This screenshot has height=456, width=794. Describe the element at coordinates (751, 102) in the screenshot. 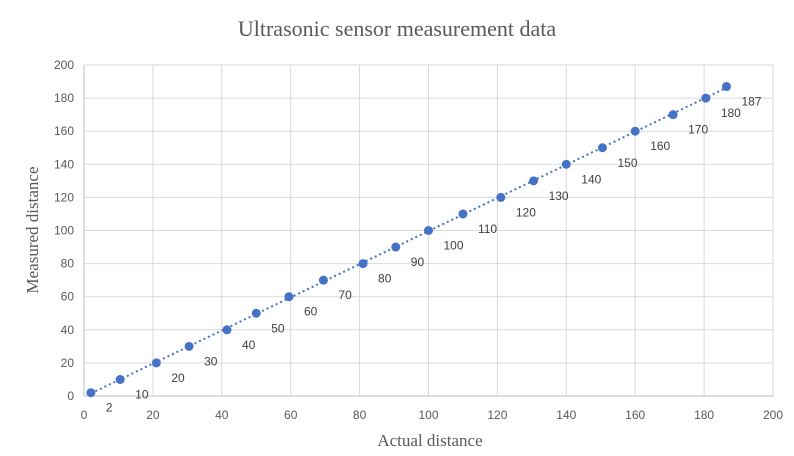

I see `data-label: 187` at that location.